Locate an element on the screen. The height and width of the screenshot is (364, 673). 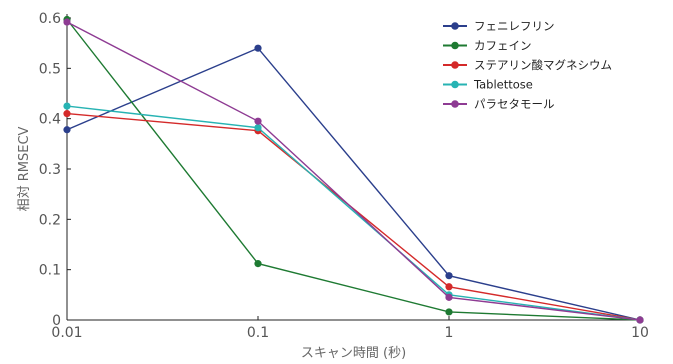
x-tick-label: 10 is located at coordinates (640, 333).